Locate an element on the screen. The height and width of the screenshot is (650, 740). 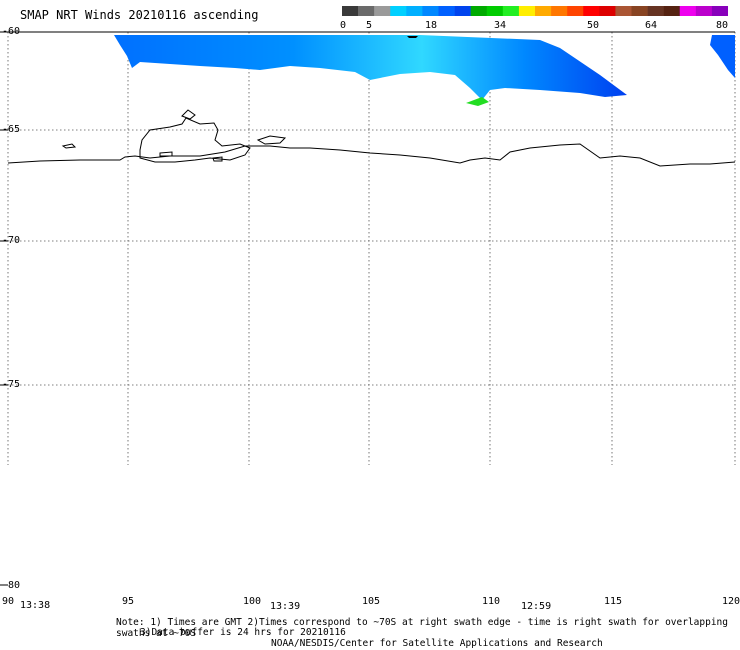
latitude-label: -60 is located at coordinates (11, 31).